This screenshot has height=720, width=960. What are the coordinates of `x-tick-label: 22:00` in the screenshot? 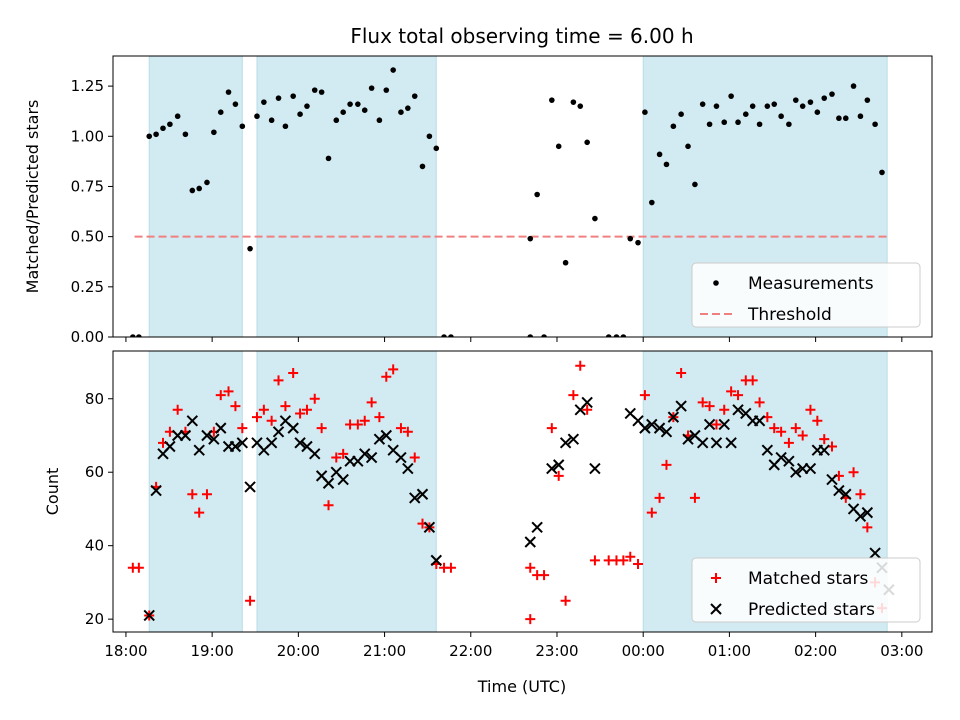 It's located at (470, 651).